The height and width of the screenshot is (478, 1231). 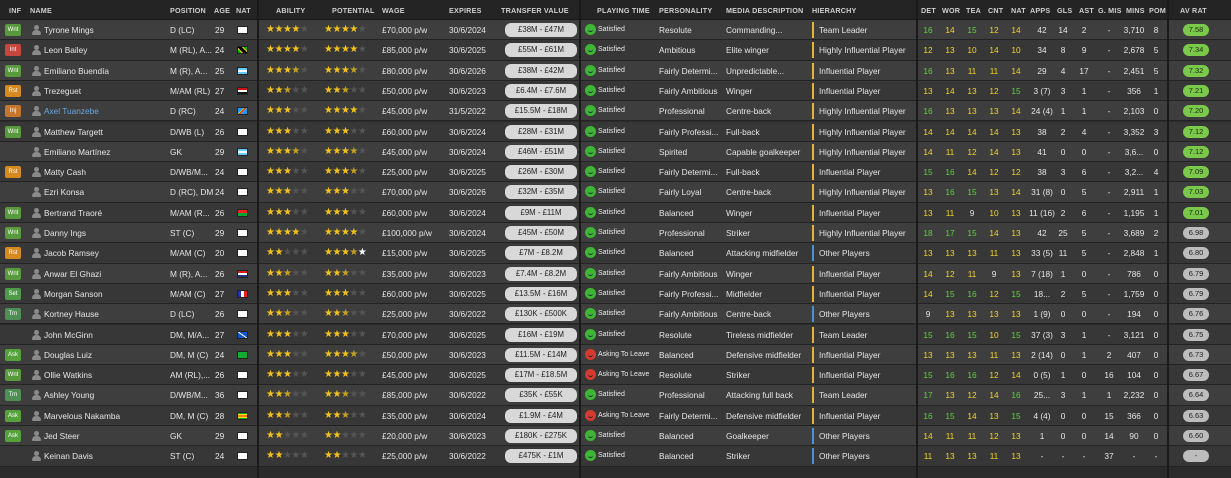 I want to click on player-name: Ollie Watkins, so click(x=68, y=375).